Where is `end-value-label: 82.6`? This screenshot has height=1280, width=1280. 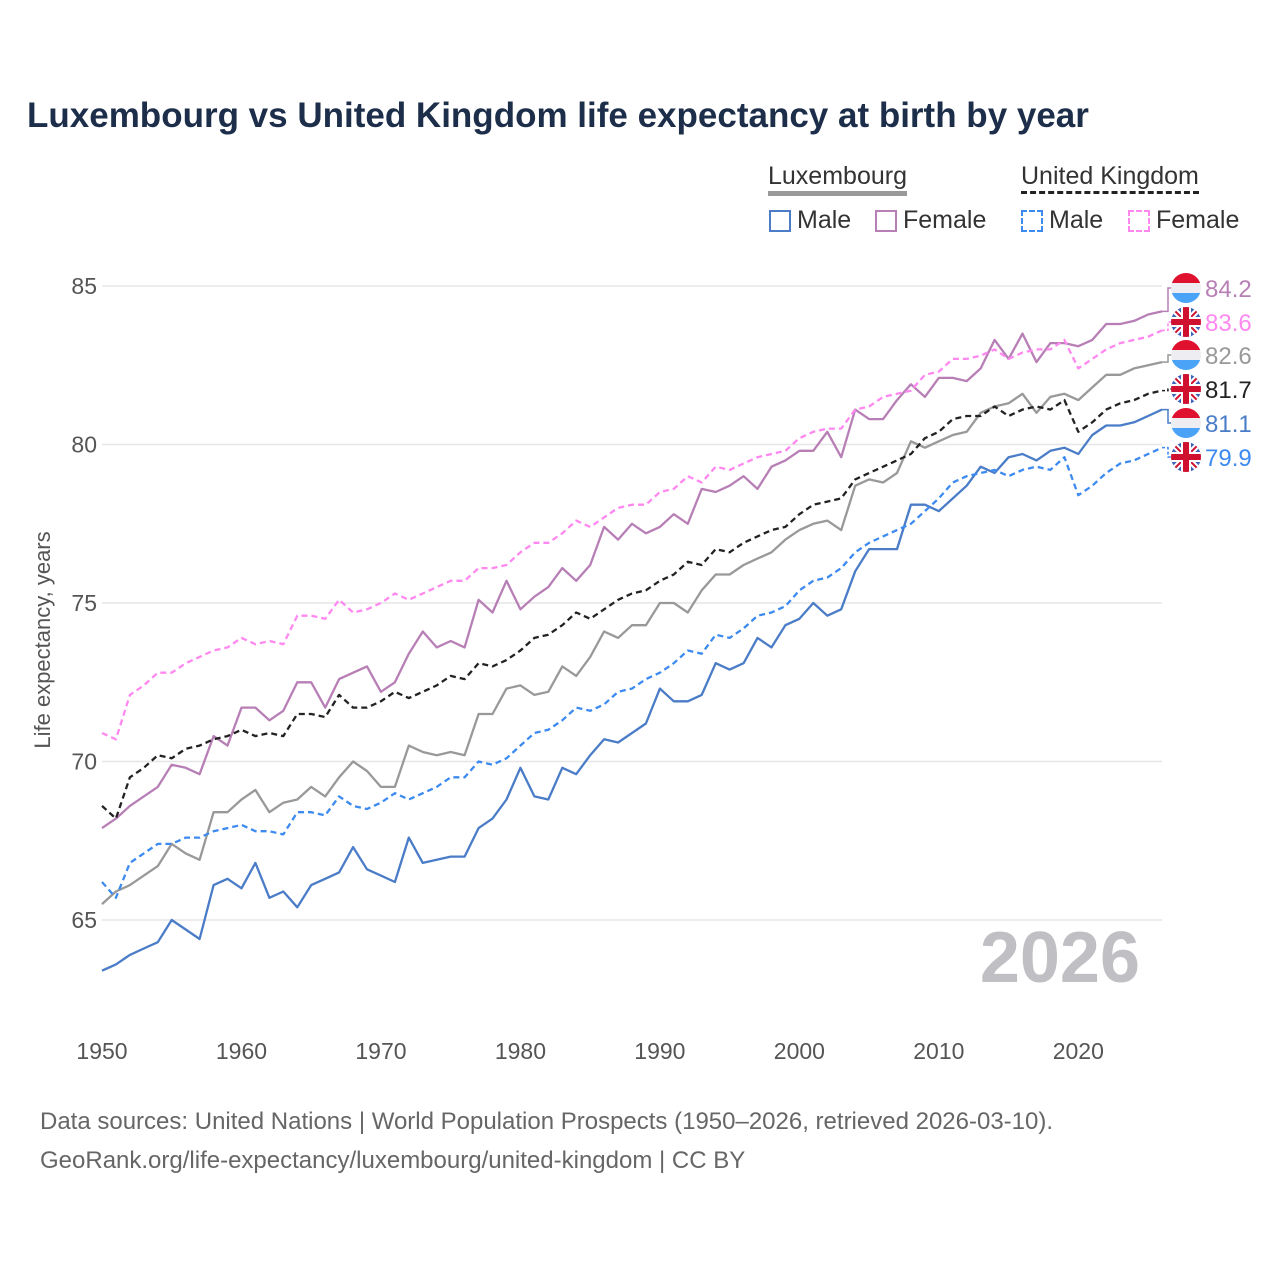
end-value-label: 82.6 is located at coordinates (1228, 356).